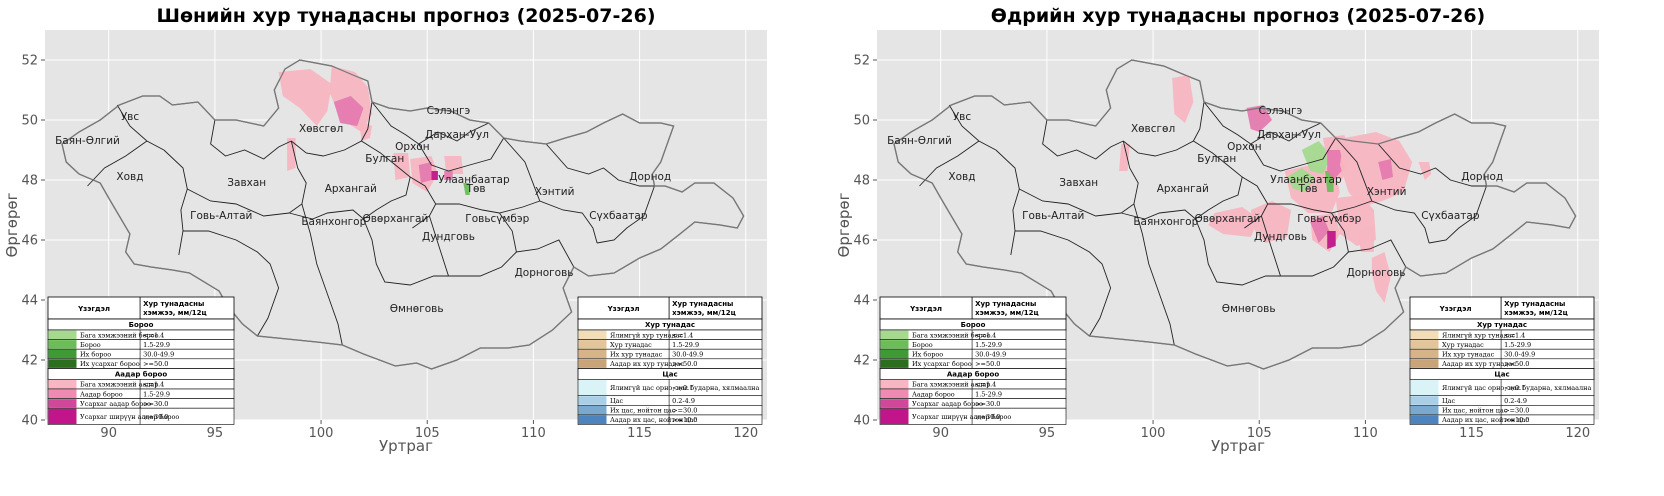  I want to click on rain-legend-value: >=50.0, so click(155, 364).